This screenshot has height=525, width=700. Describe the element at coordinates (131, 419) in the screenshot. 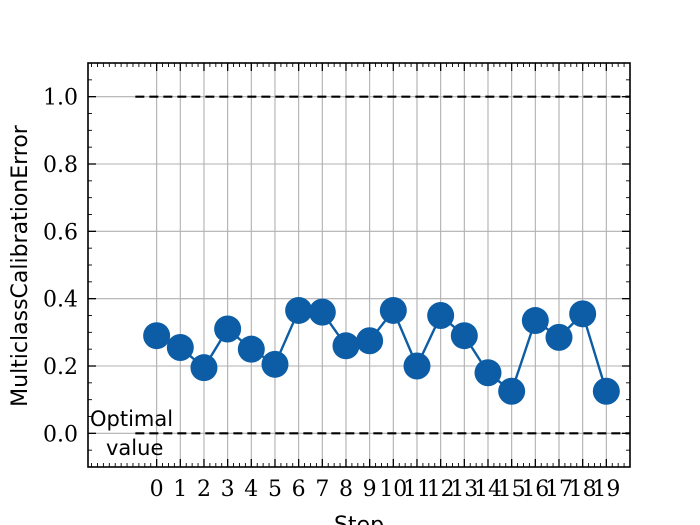

I see `optimal-annotation-line1: Optimal` at that location.